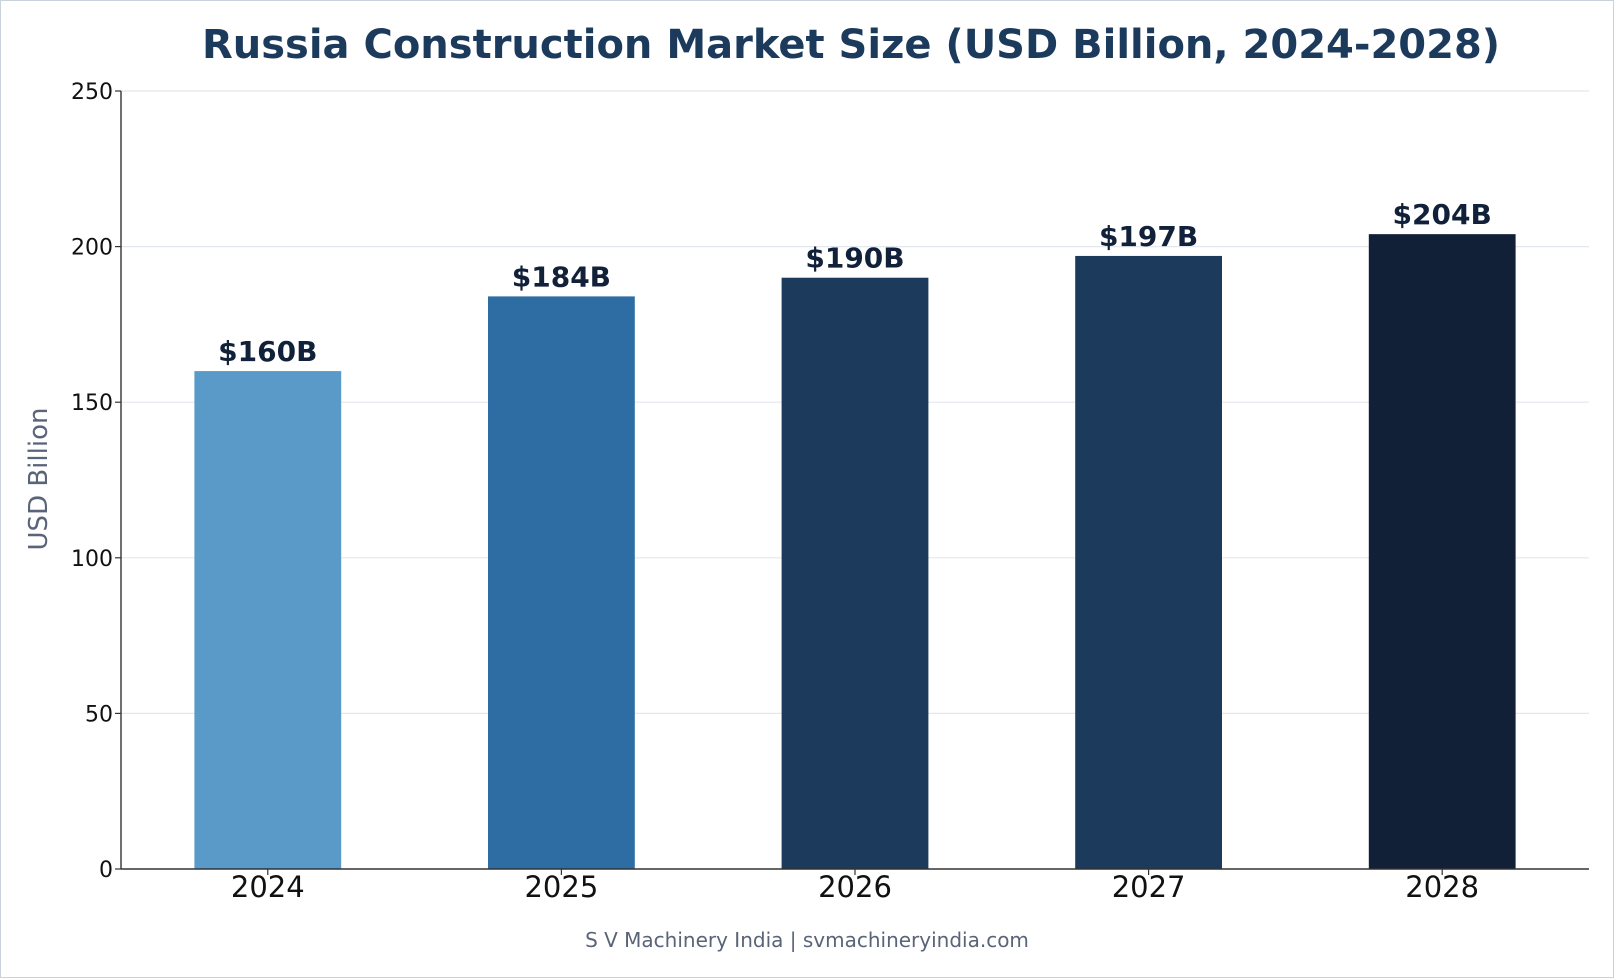  Describe the element at coordinates (268, 620) in the screenshot. I see `bar-2024` at that location.